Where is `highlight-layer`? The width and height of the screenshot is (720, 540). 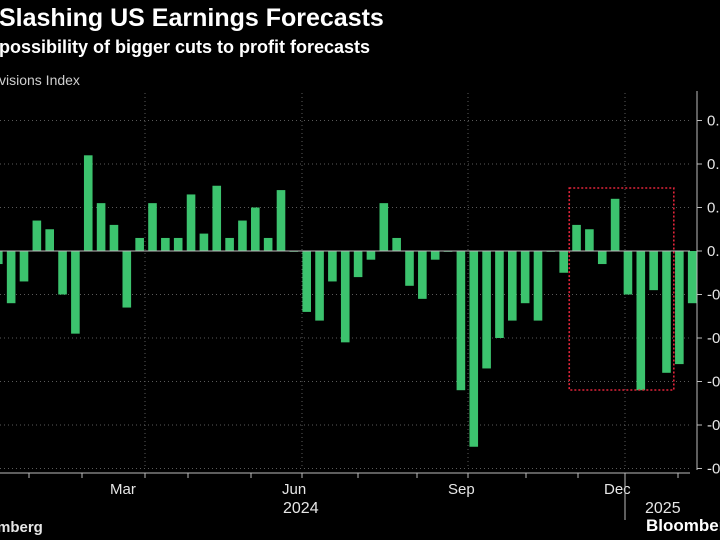 highlight-layer is located at coordinates (621, 289).